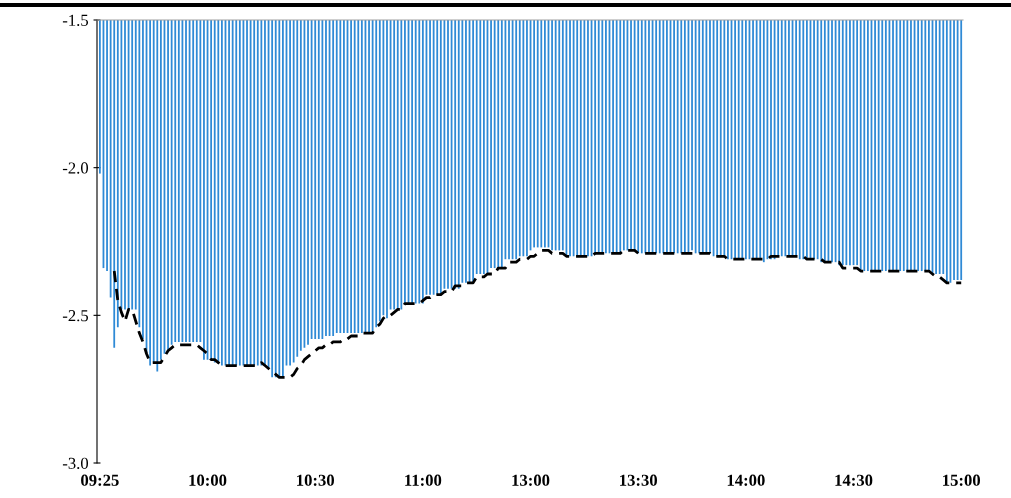 The image size is (1011, 498). Describe the element at coordinates (423, 480) in the screenshot. I see `x-tick-label: 11:00` at that location.